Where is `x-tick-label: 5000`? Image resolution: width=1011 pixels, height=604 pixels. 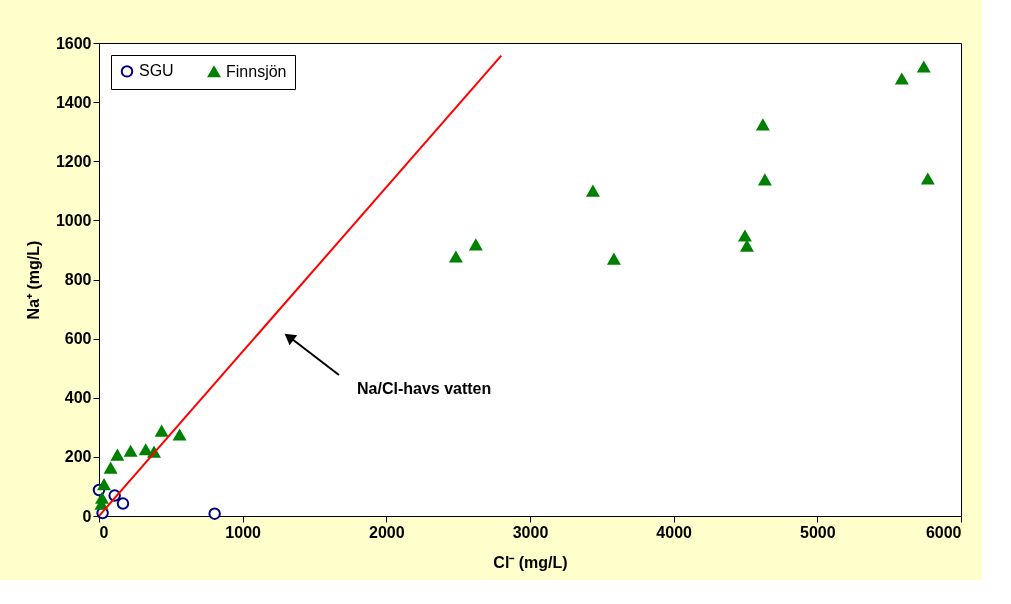 x-tick-label: 5000 is located at coordinates (818, 532).